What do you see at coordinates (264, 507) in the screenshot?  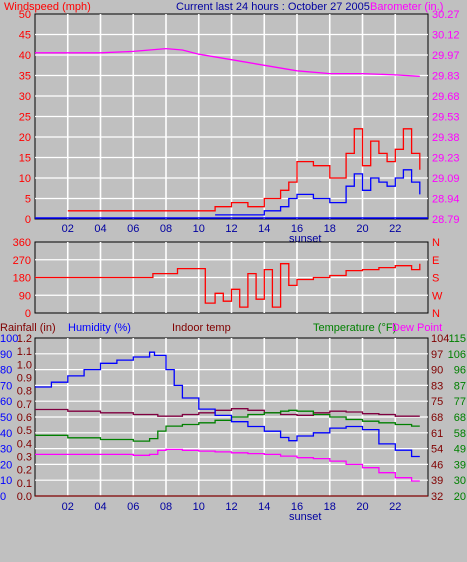 I see `x-tick-label: 14` at bounding box center [264, 507].